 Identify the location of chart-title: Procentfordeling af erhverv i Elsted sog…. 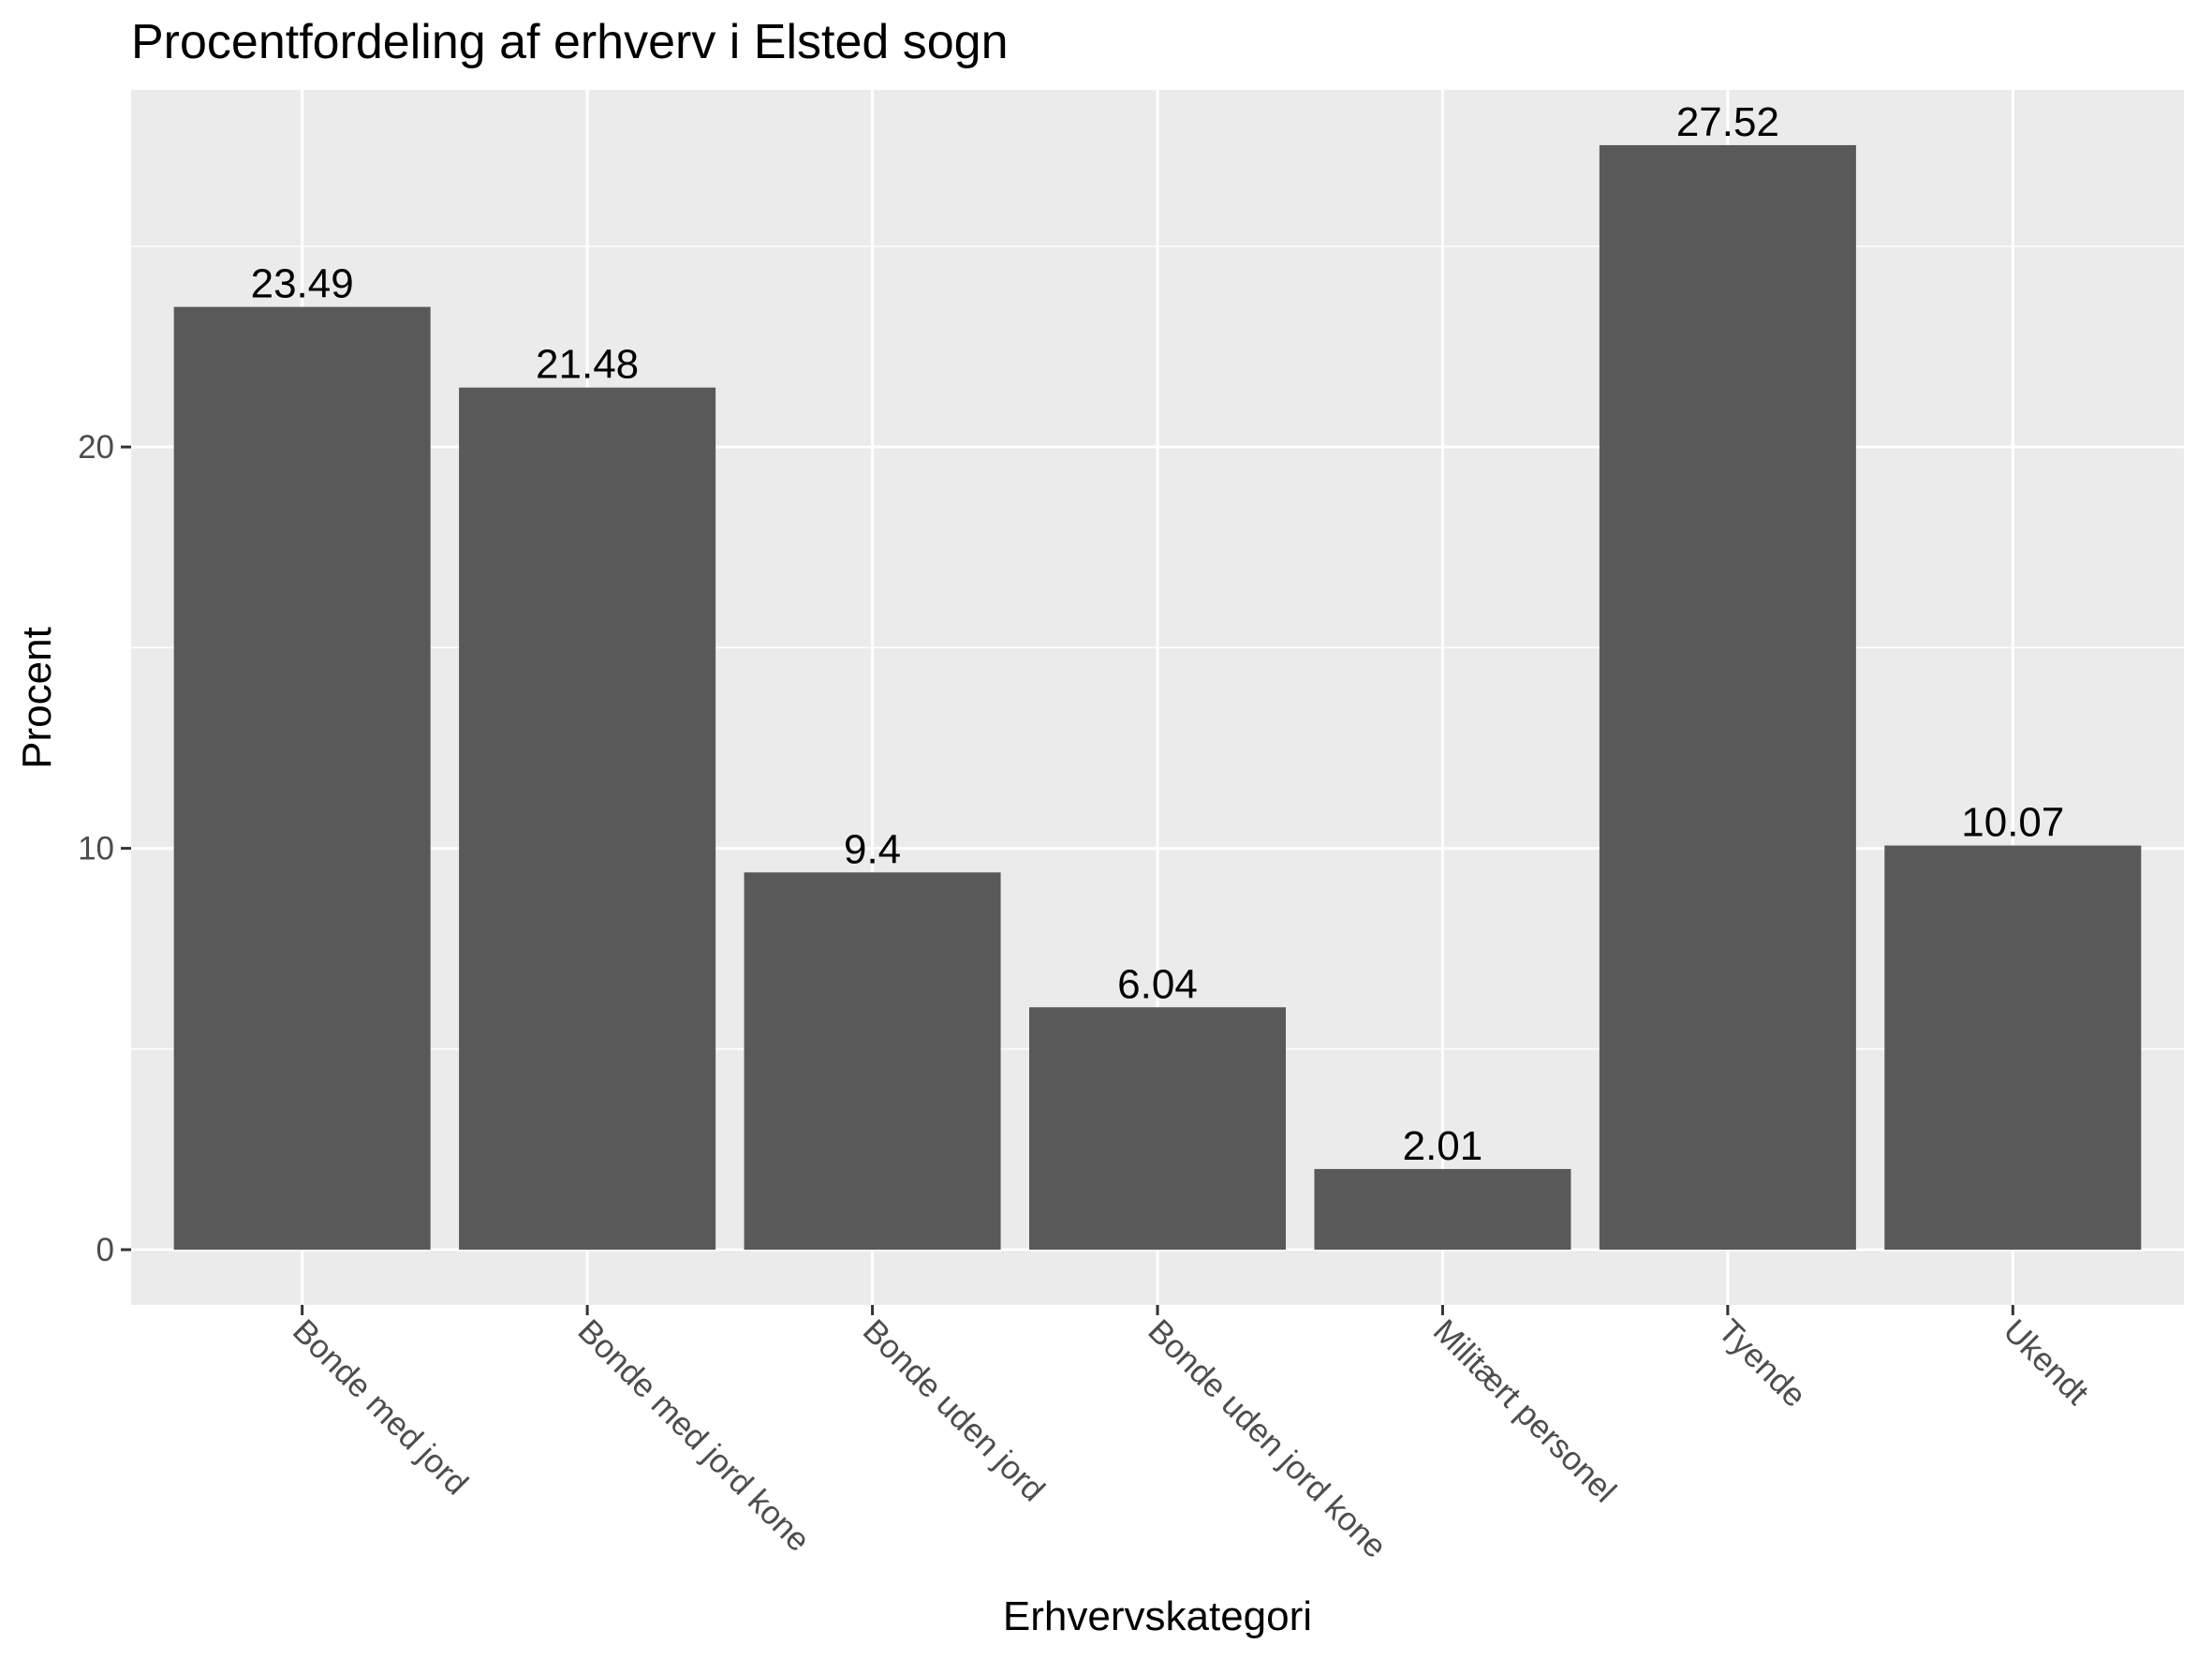
(570, 42).